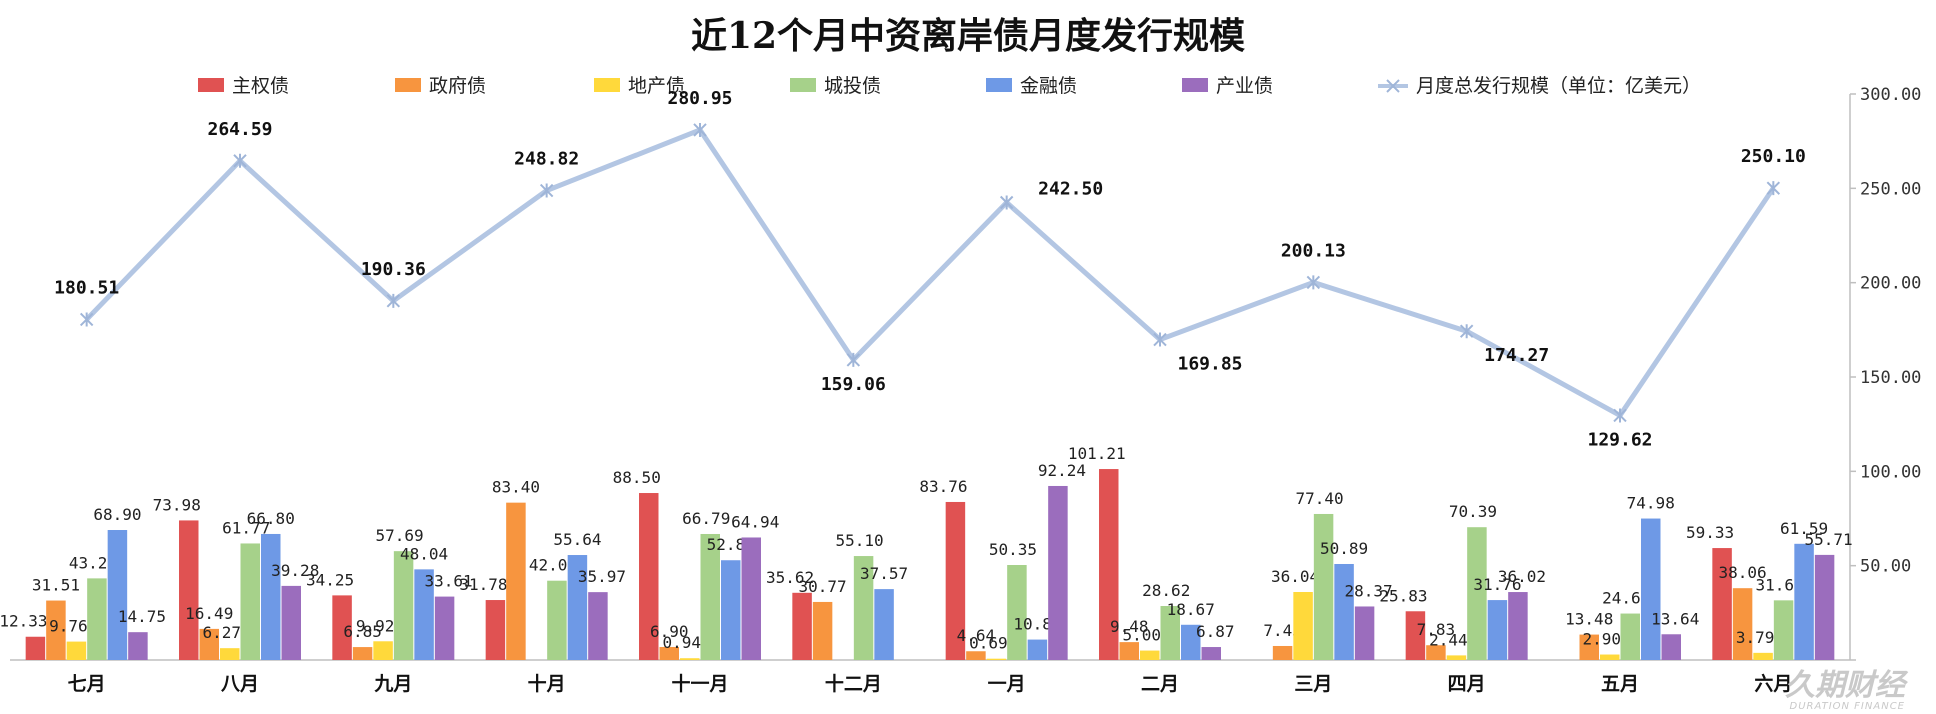  What do you see at coordinates (260, 86) in the screenshot?
I see `legend-label-0: 主权债` at bounding box center [260, 86].